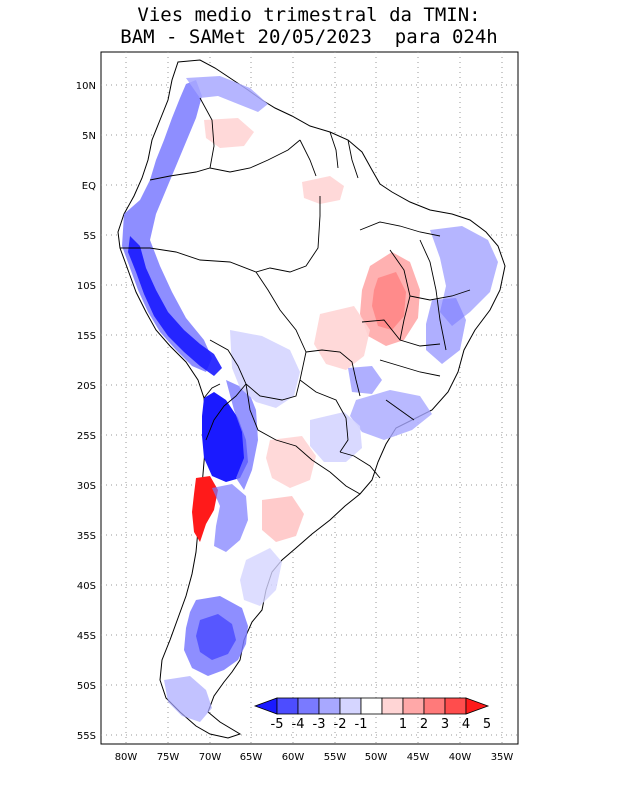  I want to click on lat-label: 20S, so click(86, 386).